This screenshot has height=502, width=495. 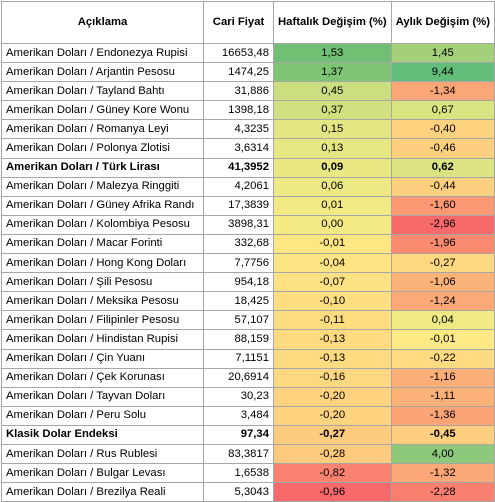 I want to click on row-monthly-change-cell: -1,11, so click(x=442, y=396).